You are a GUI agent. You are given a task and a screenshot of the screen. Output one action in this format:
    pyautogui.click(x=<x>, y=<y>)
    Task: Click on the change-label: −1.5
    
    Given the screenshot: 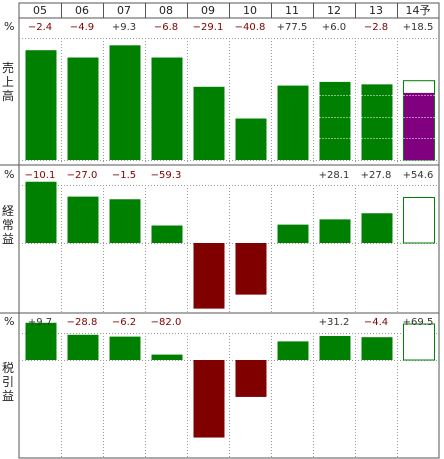 What is the action you would take?
    pyautogui.click(x=124, y=175)
    